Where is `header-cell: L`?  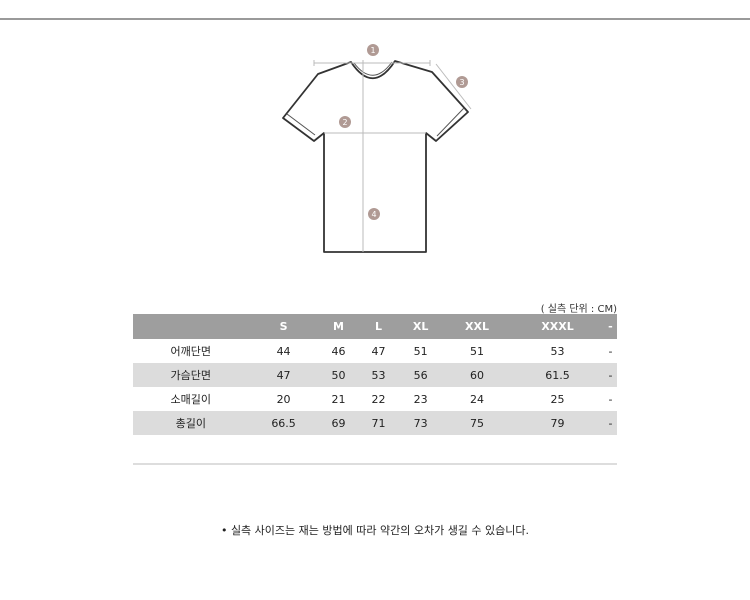 header-cell: L is located at coordinates (378, 326).